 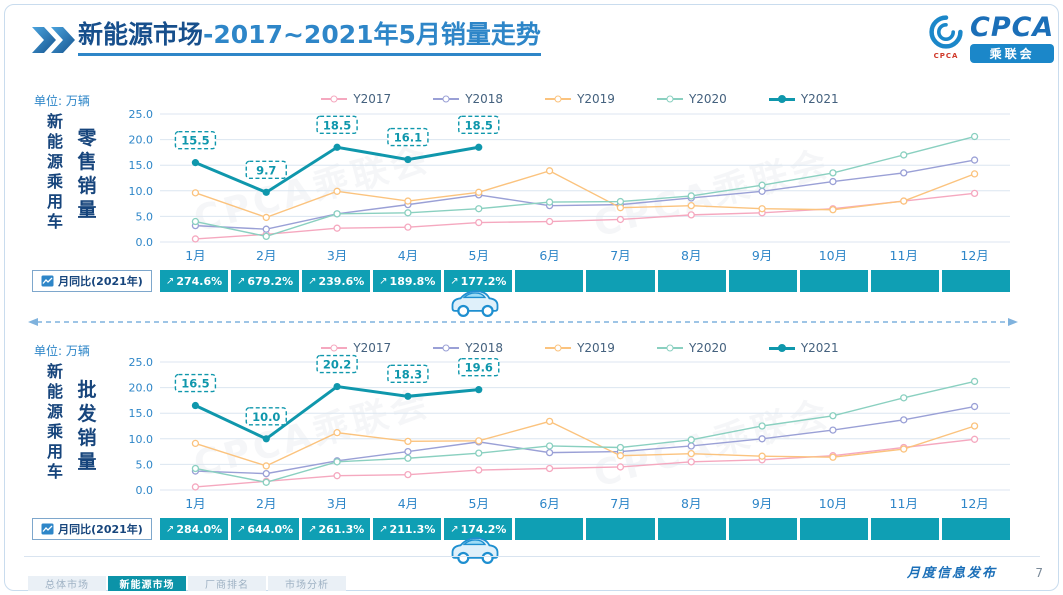 What do you see at coordinates (67, 583) in the screenshot?
I see `tab-1: 总体市场` at bounding box center [67, 583].